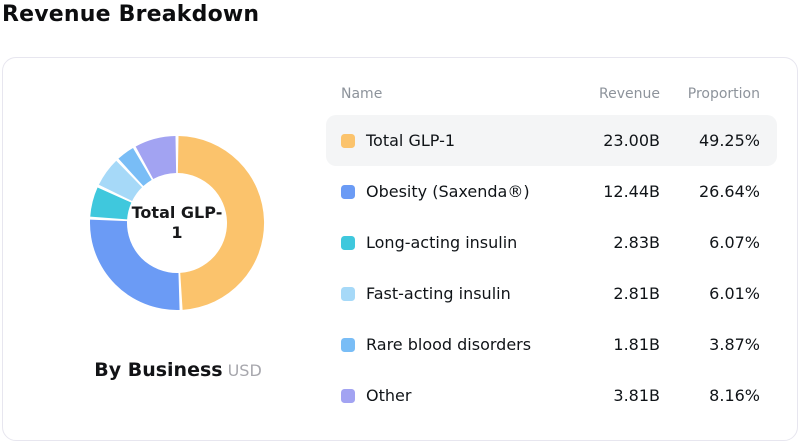  I want to click on row-revenue: 3.81B, so click(636, 395).